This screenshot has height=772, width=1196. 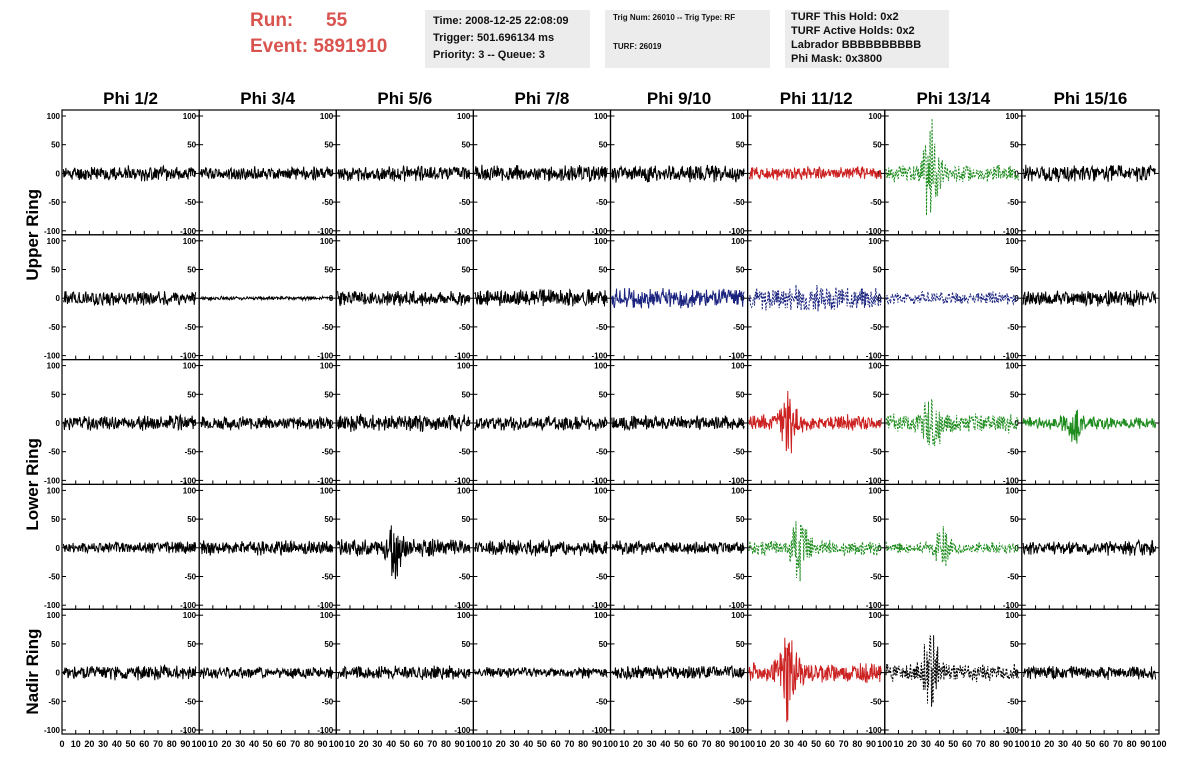 What do you see at coordinates (460, 744) in the screenshot?
I see `x-tick-label: 90` at bounding box center [460, 744].